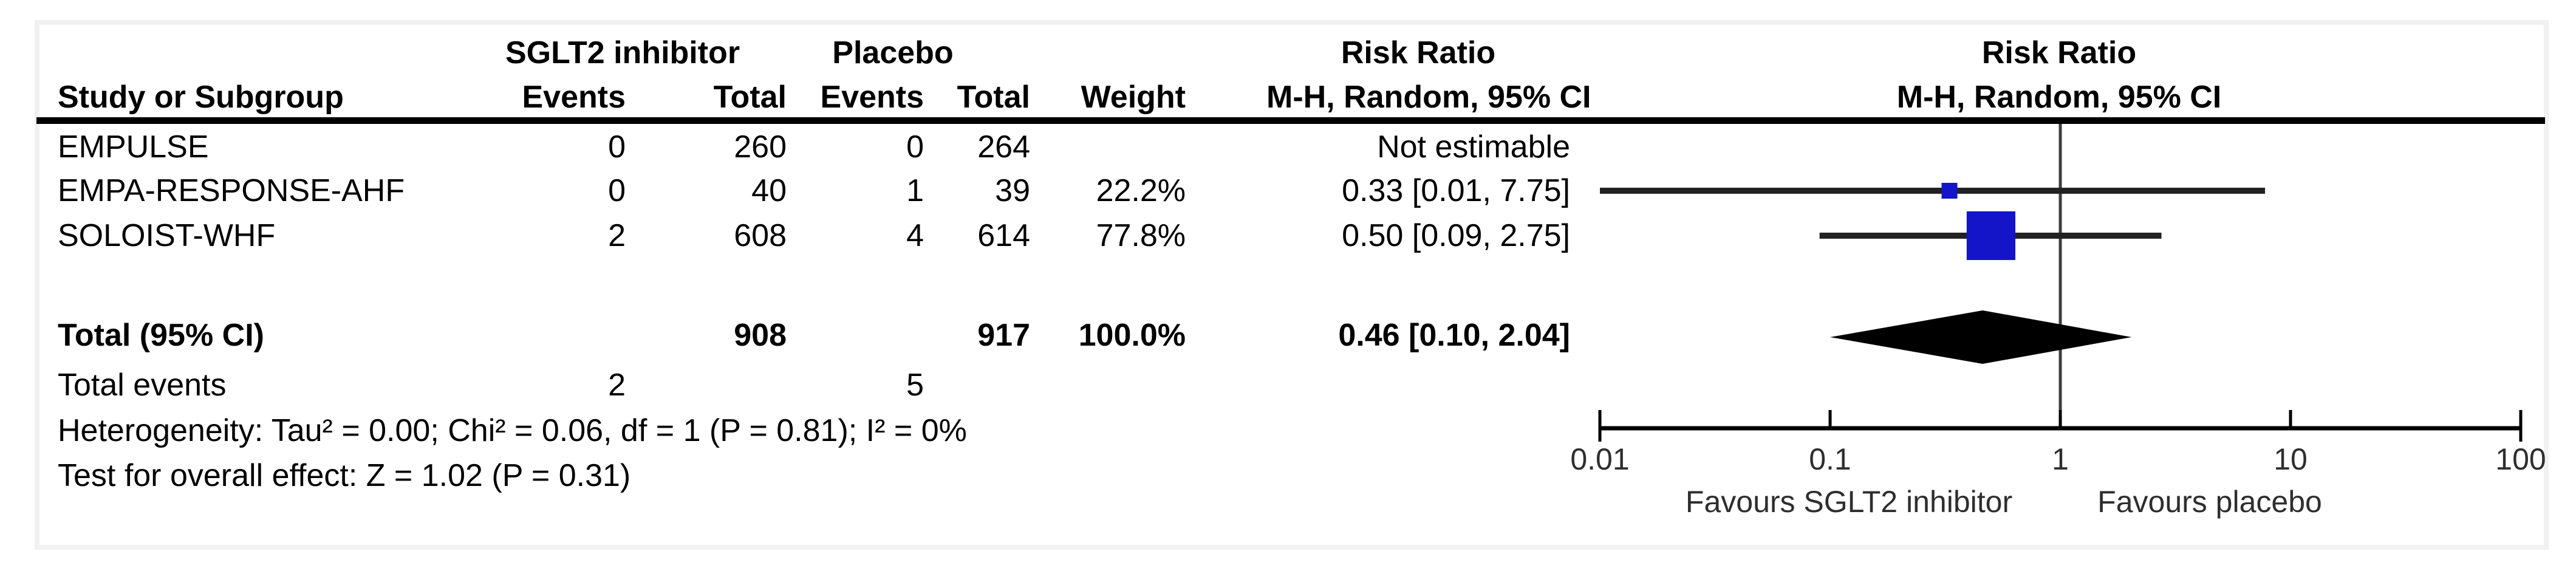 The image size is (2576, 571). Describe the element at coordinates (1132, 335) in the screenshot. I see `total-weight: 100.0%` at that location.